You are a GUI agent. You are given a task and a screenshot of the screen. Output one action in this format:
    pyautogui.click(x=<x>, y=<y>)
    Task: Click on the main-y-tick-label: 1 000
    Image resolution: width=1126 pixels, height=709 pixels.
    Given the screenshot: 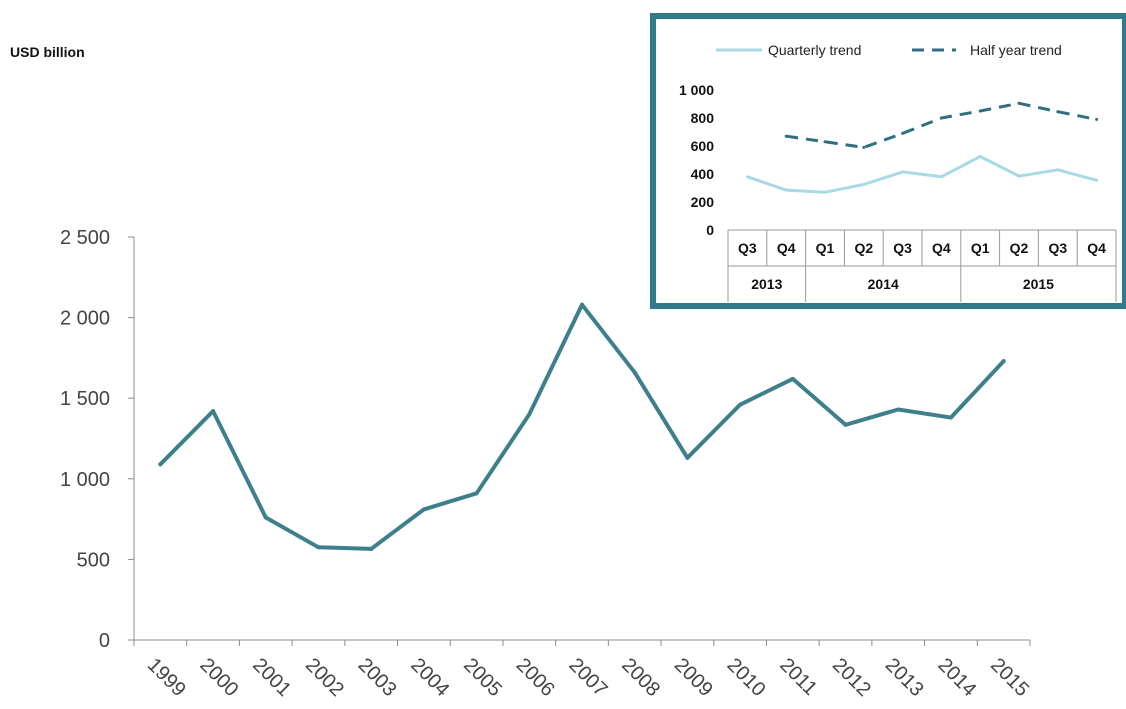 What is the action you would take?
    pyautogui.click(x=85, y=480)
    